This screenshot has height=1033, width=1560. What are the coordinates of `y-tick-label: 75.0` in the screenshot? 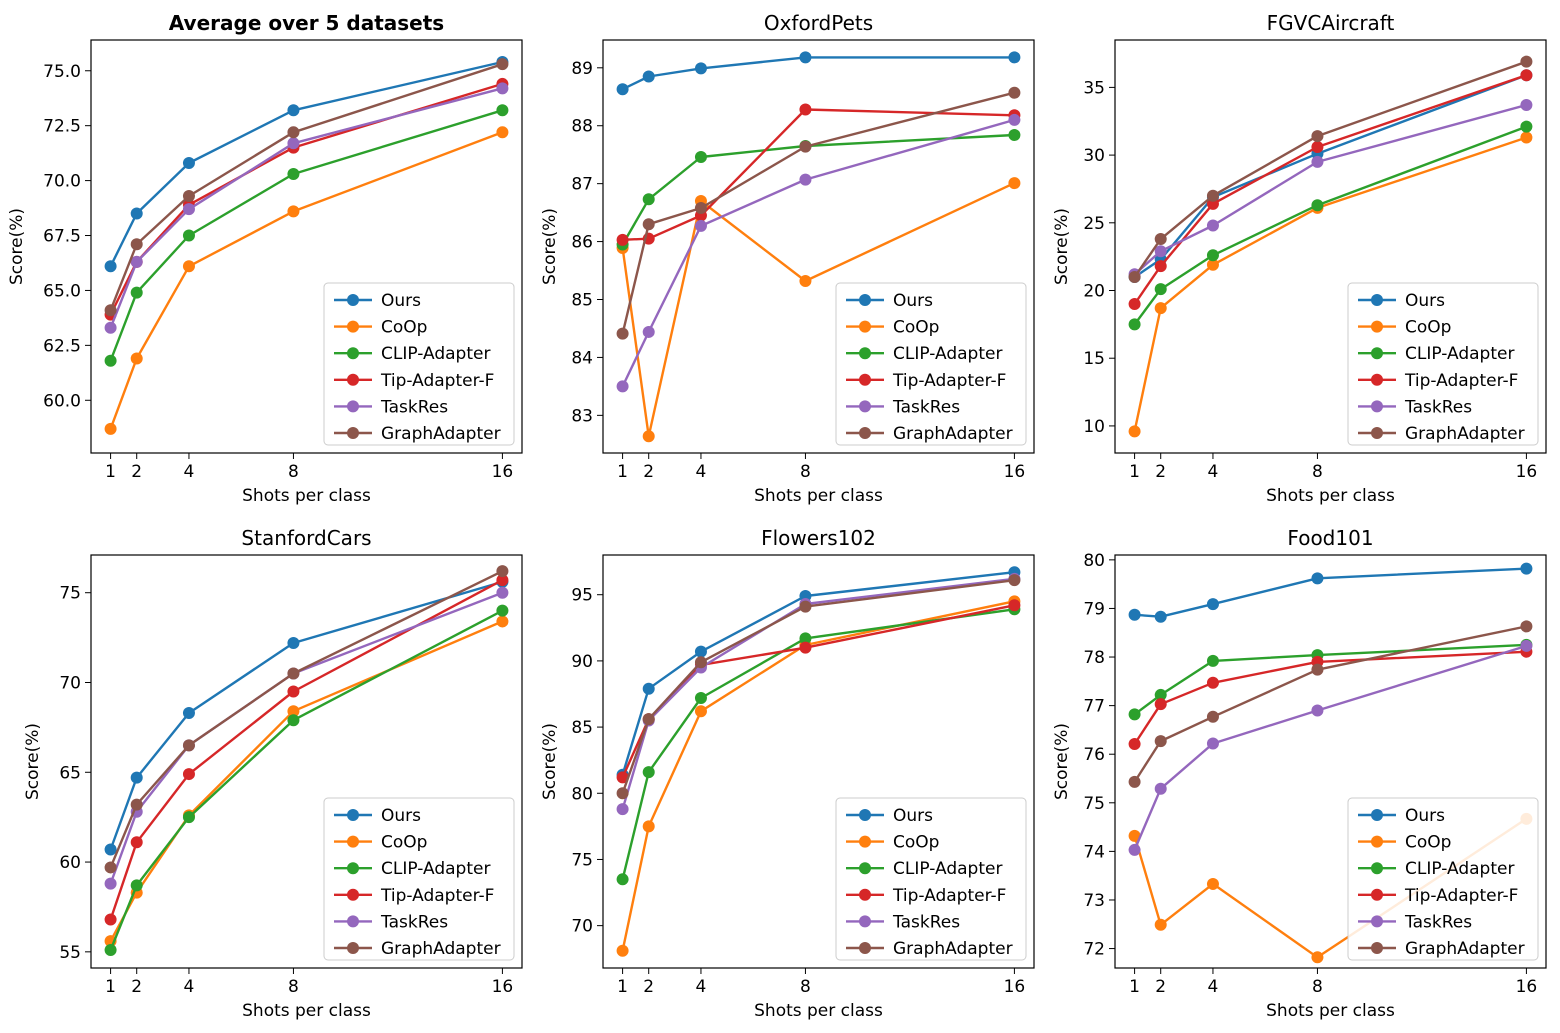 It's located at (62, 72).